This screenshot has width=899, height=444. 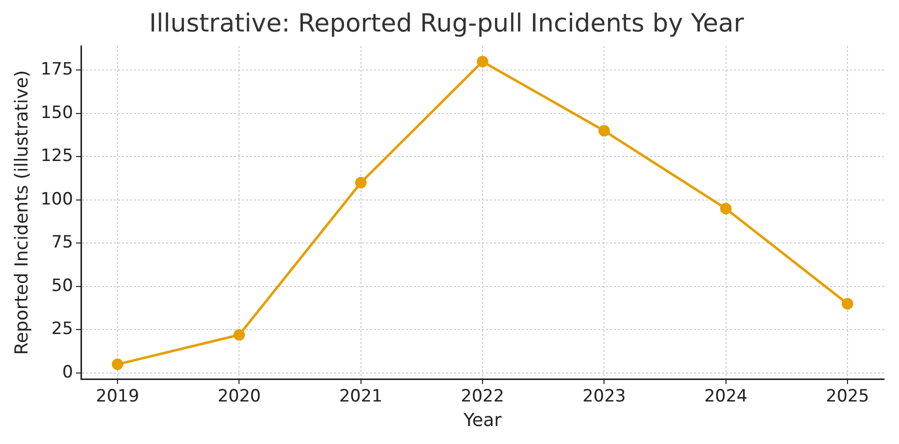 I want to click on chart-title: Illustrative: Reported Rug-pull Incidents by Year, so click(x=447, y=23).